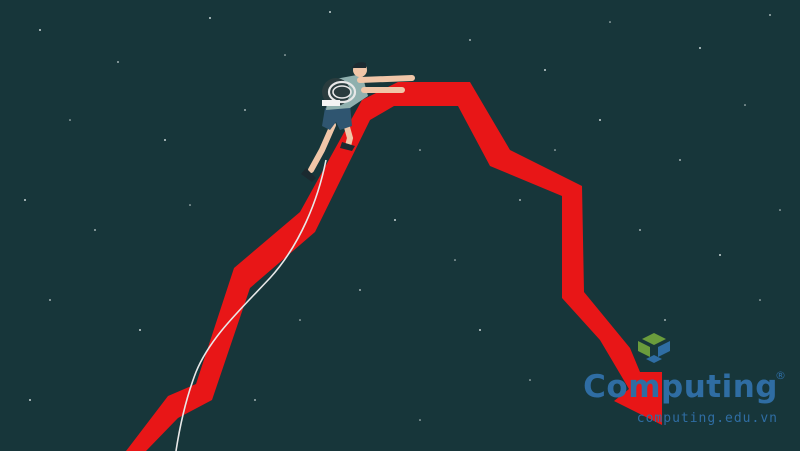 This screenshot has width=800, height=451. What do you see at coordinates (780, 375) in the screenshot?
I see `watermark-registered-mark: ®` at bounding box center [780, 375].